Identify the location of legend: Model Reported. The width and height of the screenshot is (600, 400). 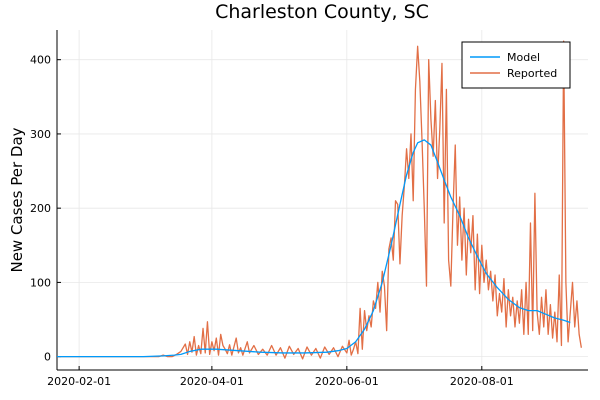
(516, 65).